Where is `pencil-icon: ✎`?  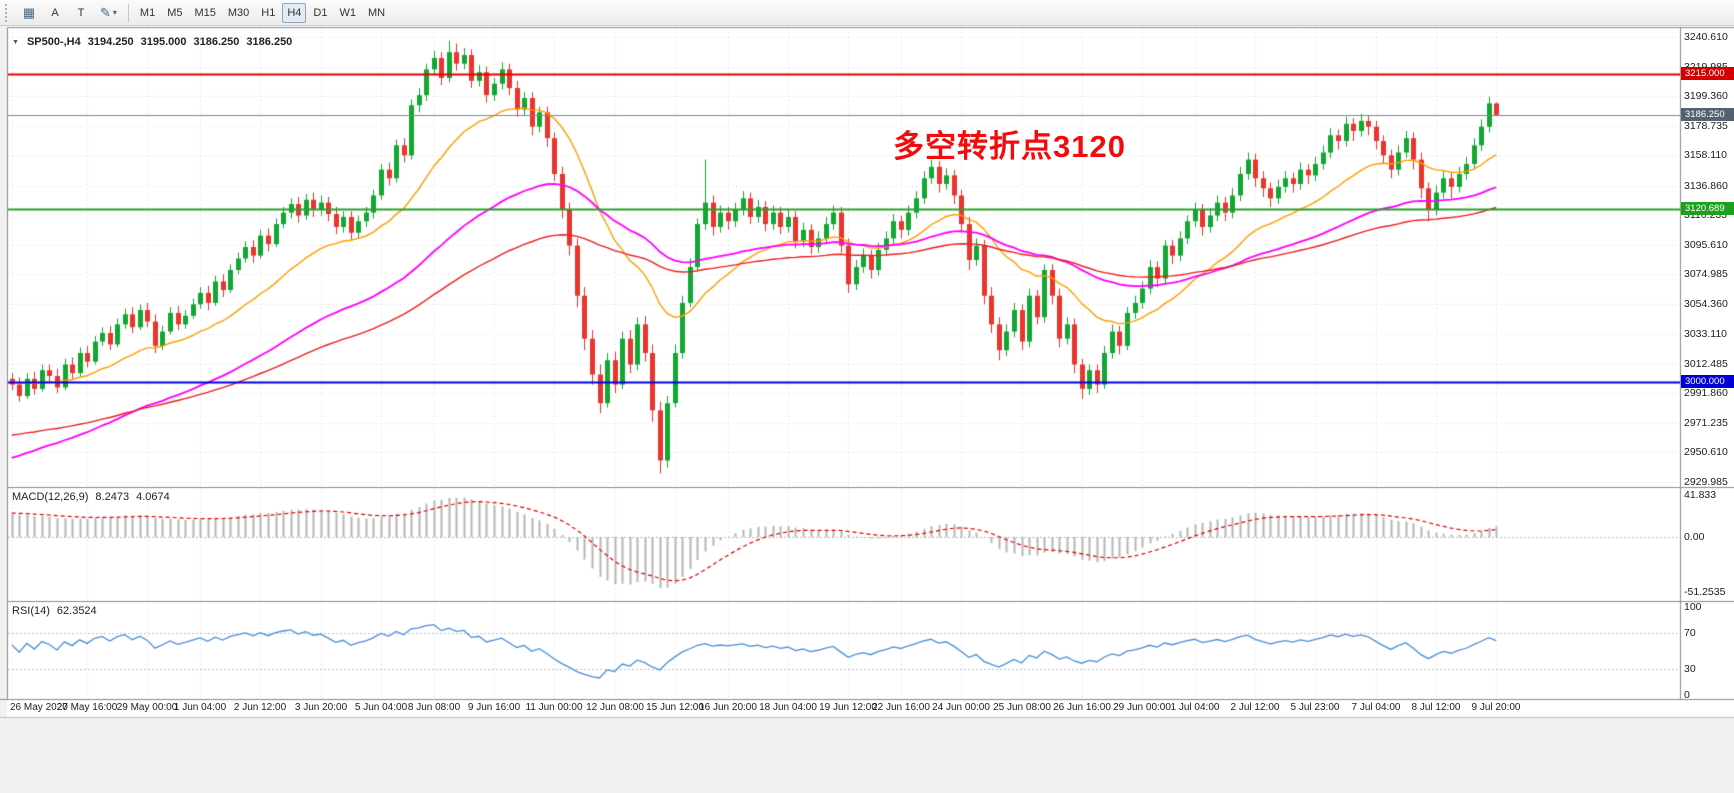
pencil-icon: ✎ is located at coordinates (105, 12).